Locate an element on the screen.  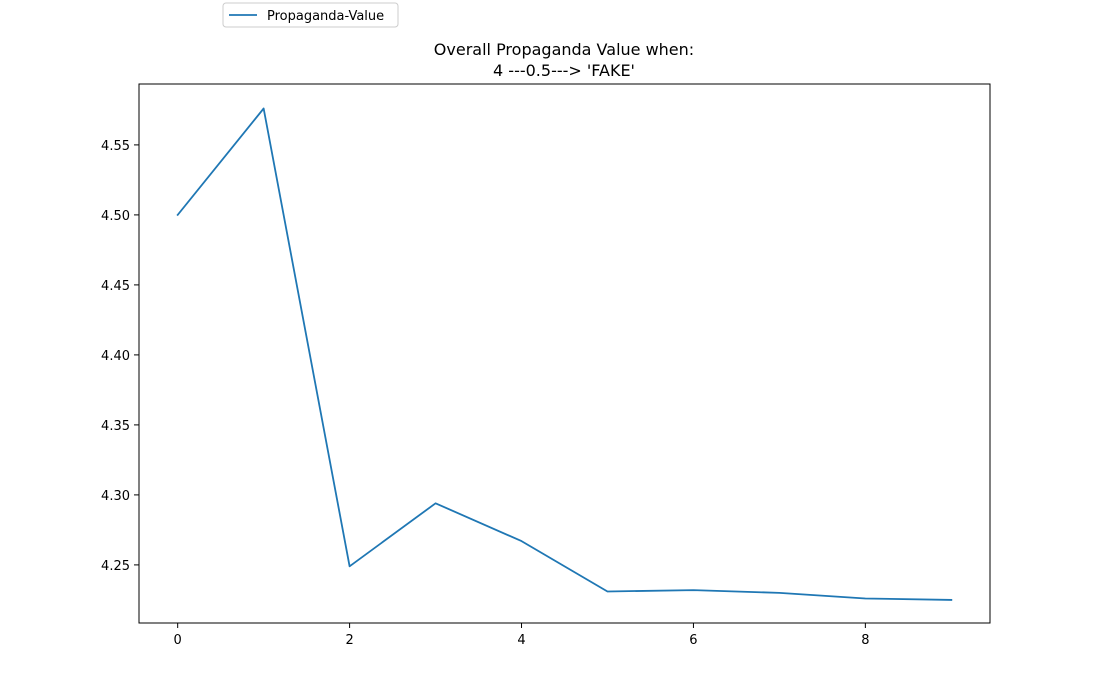
legend: Propaganda-Value is located at coordinates (310, 15).